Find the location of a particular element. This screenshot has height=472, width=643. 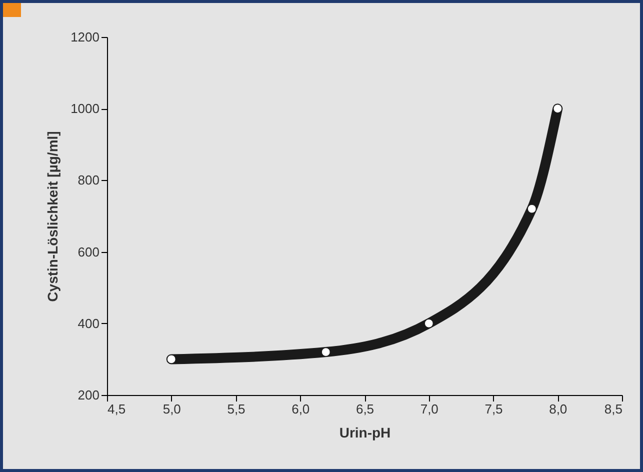

x-tick-label: 7,0 is located at coordinates (429, 409).